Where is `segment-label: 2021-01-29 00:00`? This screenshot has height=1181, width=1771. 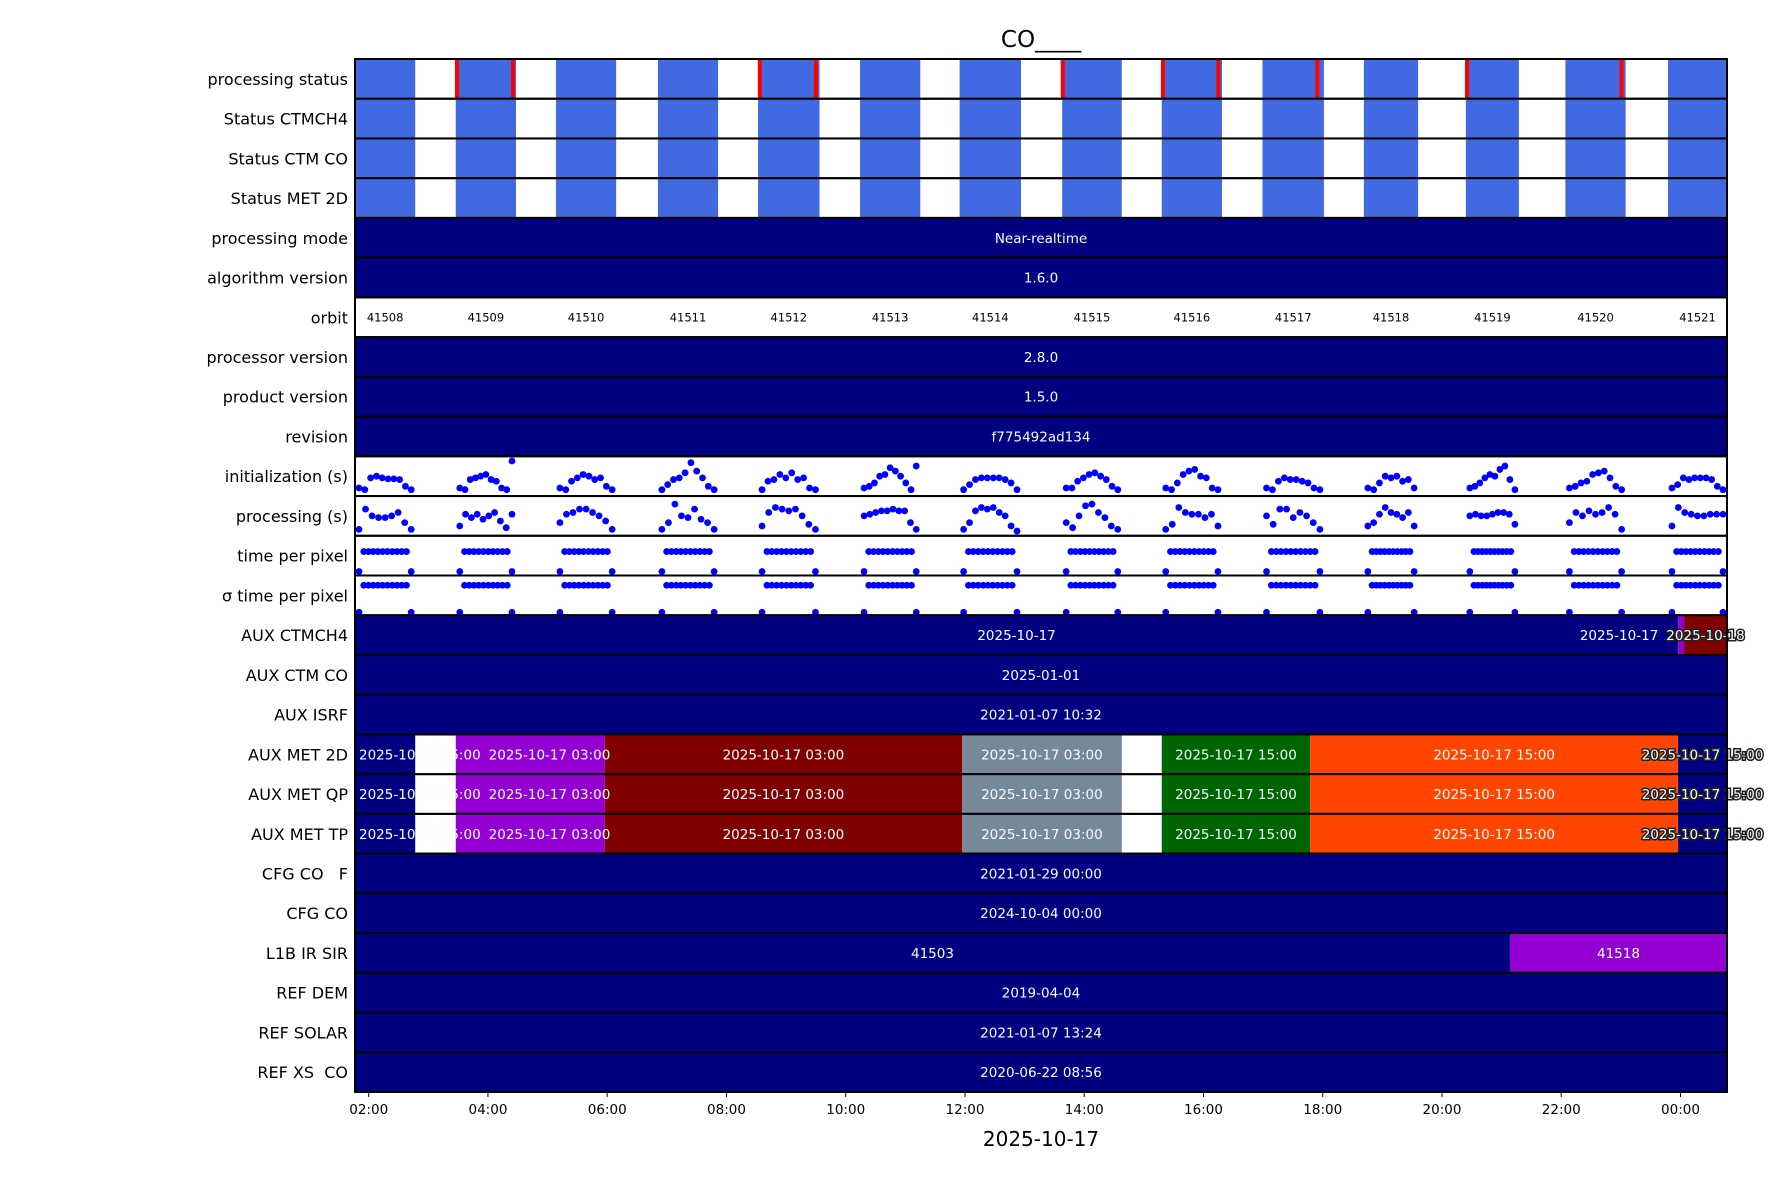 segment-label: 2021-01-29 00:00 is located at coordinates (1041, 874).